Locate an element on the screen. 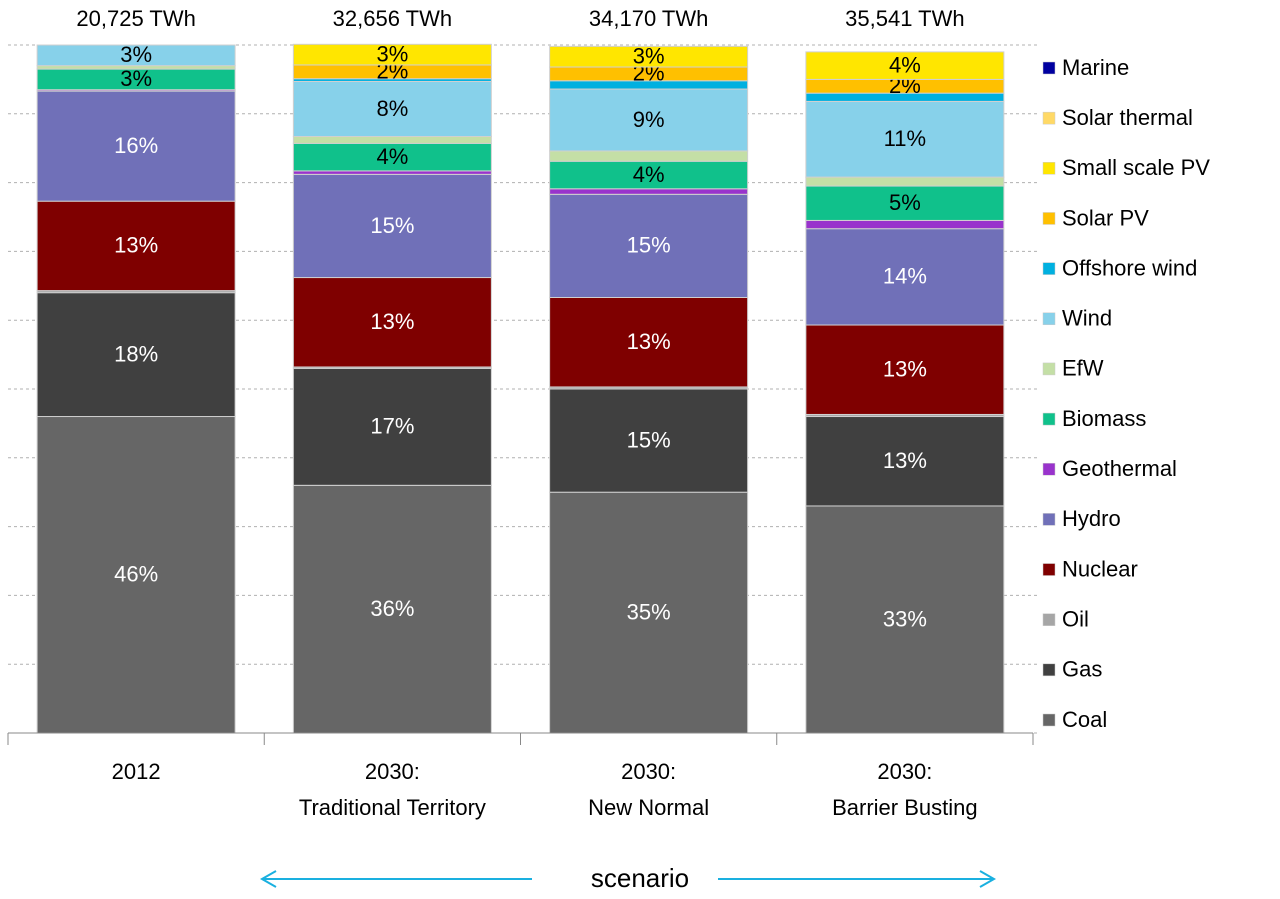  x-tick-label: 2030: Barrier Busting is located at coordinates (905, 789).